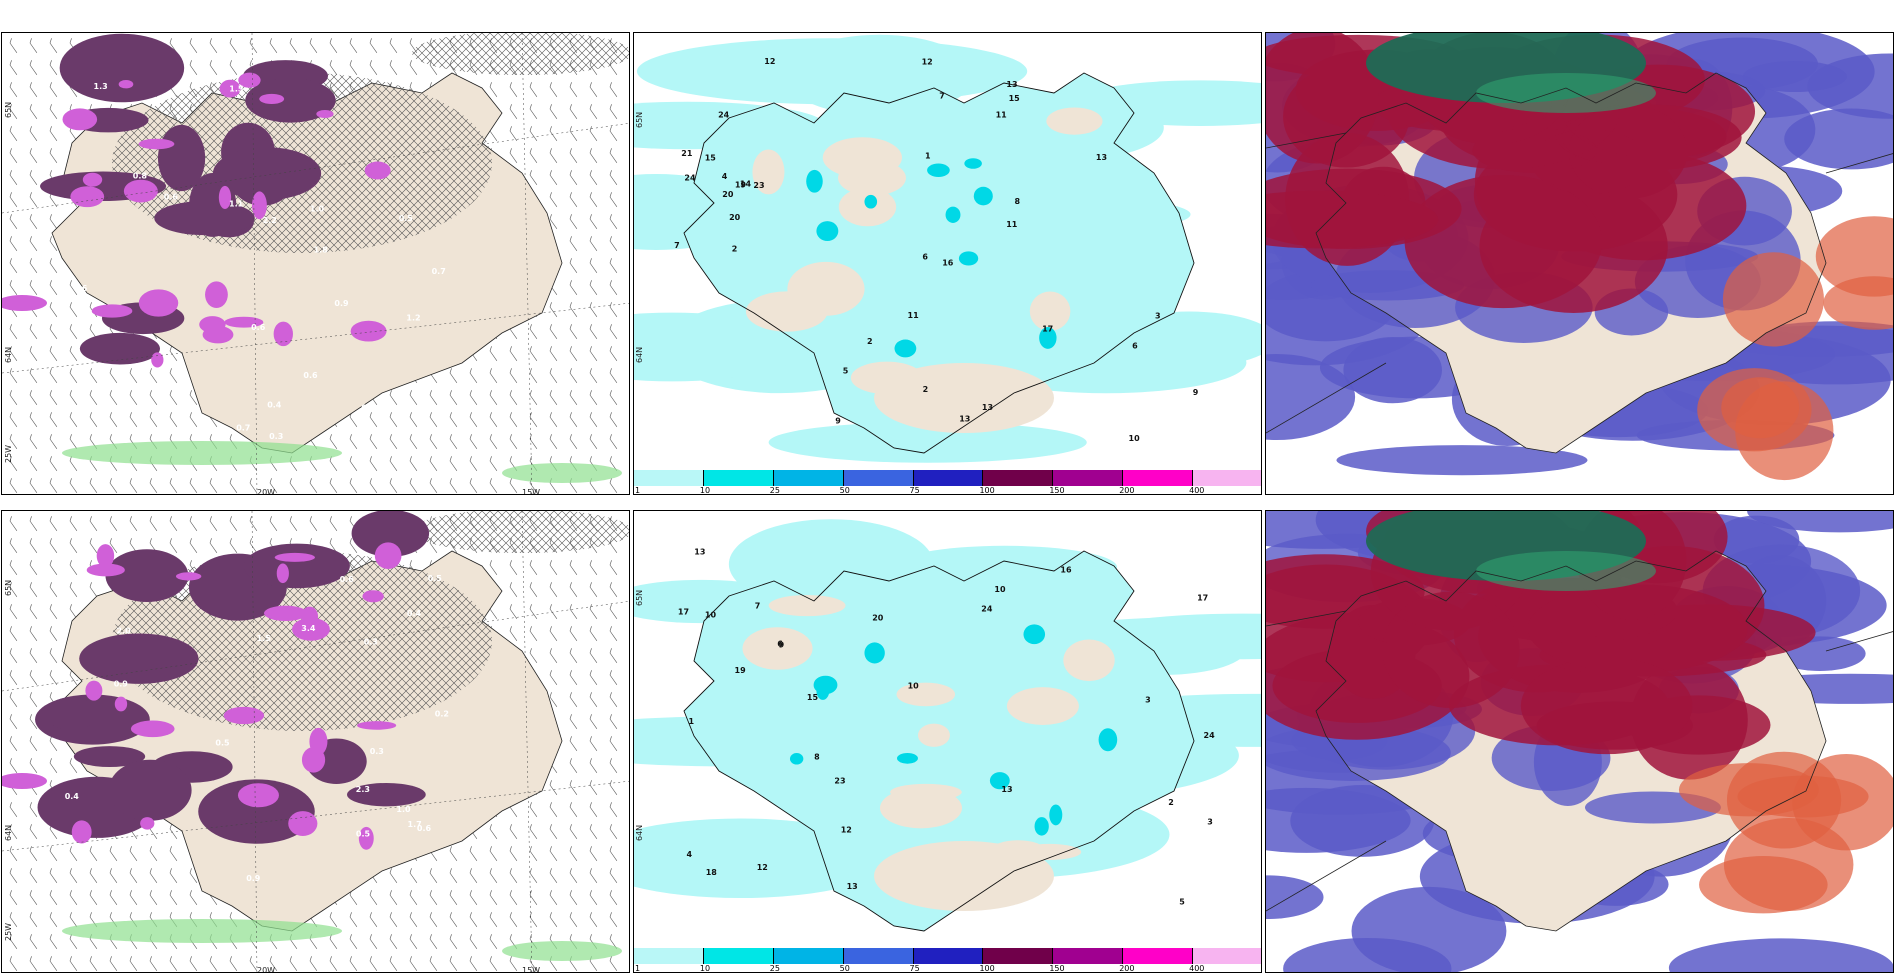 The width and height of the screenshot is (1900, 973). Describe the element at coordinates (1760, 408) in the screenshot. I see `cloud-edge-area` at that location.